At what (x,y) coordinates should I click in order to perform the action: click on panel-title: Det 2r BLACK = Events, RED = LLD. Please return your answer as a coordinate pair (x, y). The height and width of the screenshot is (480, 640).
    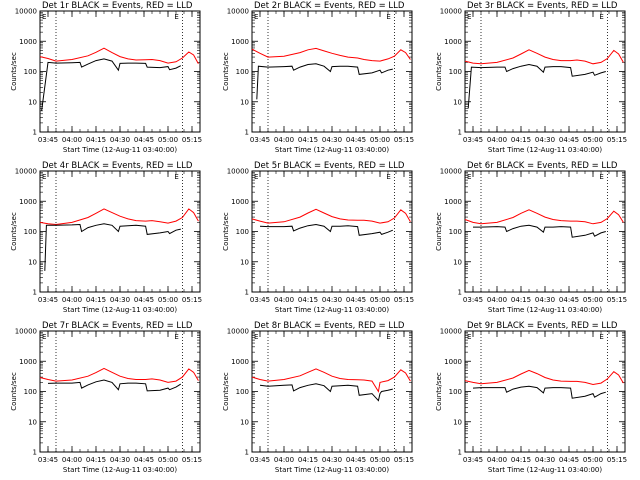
    Looking at the image, I should click on (329, 6).